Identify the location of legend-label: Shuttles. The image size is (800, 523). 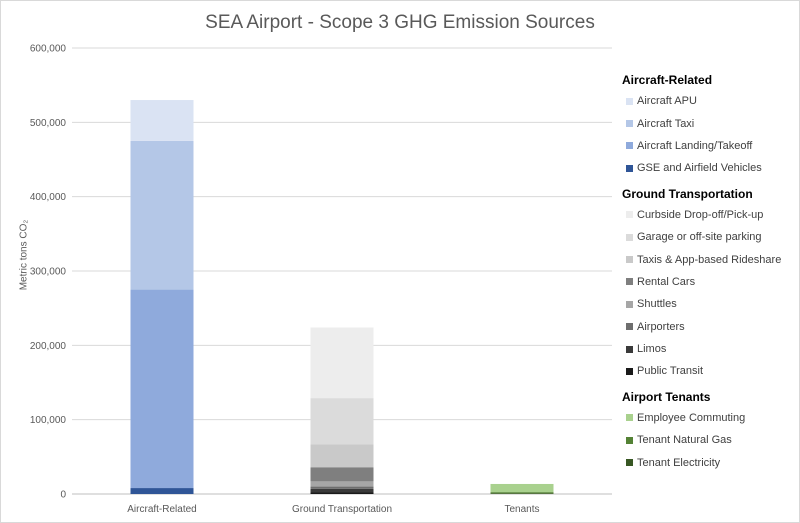
(657, 304).